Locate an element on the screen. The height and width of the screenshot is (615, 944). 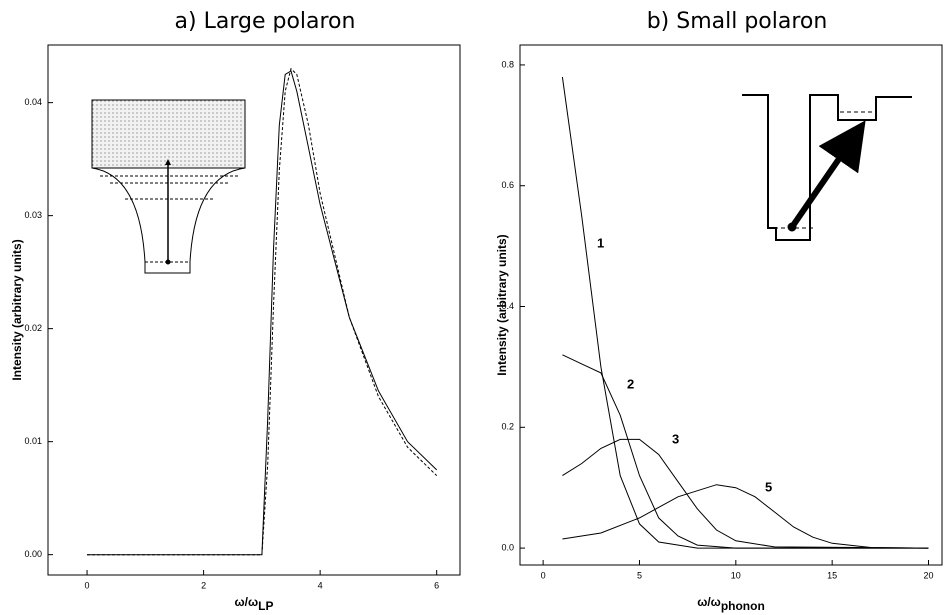
inset-small-polaron is located at coordinates (827, 167).